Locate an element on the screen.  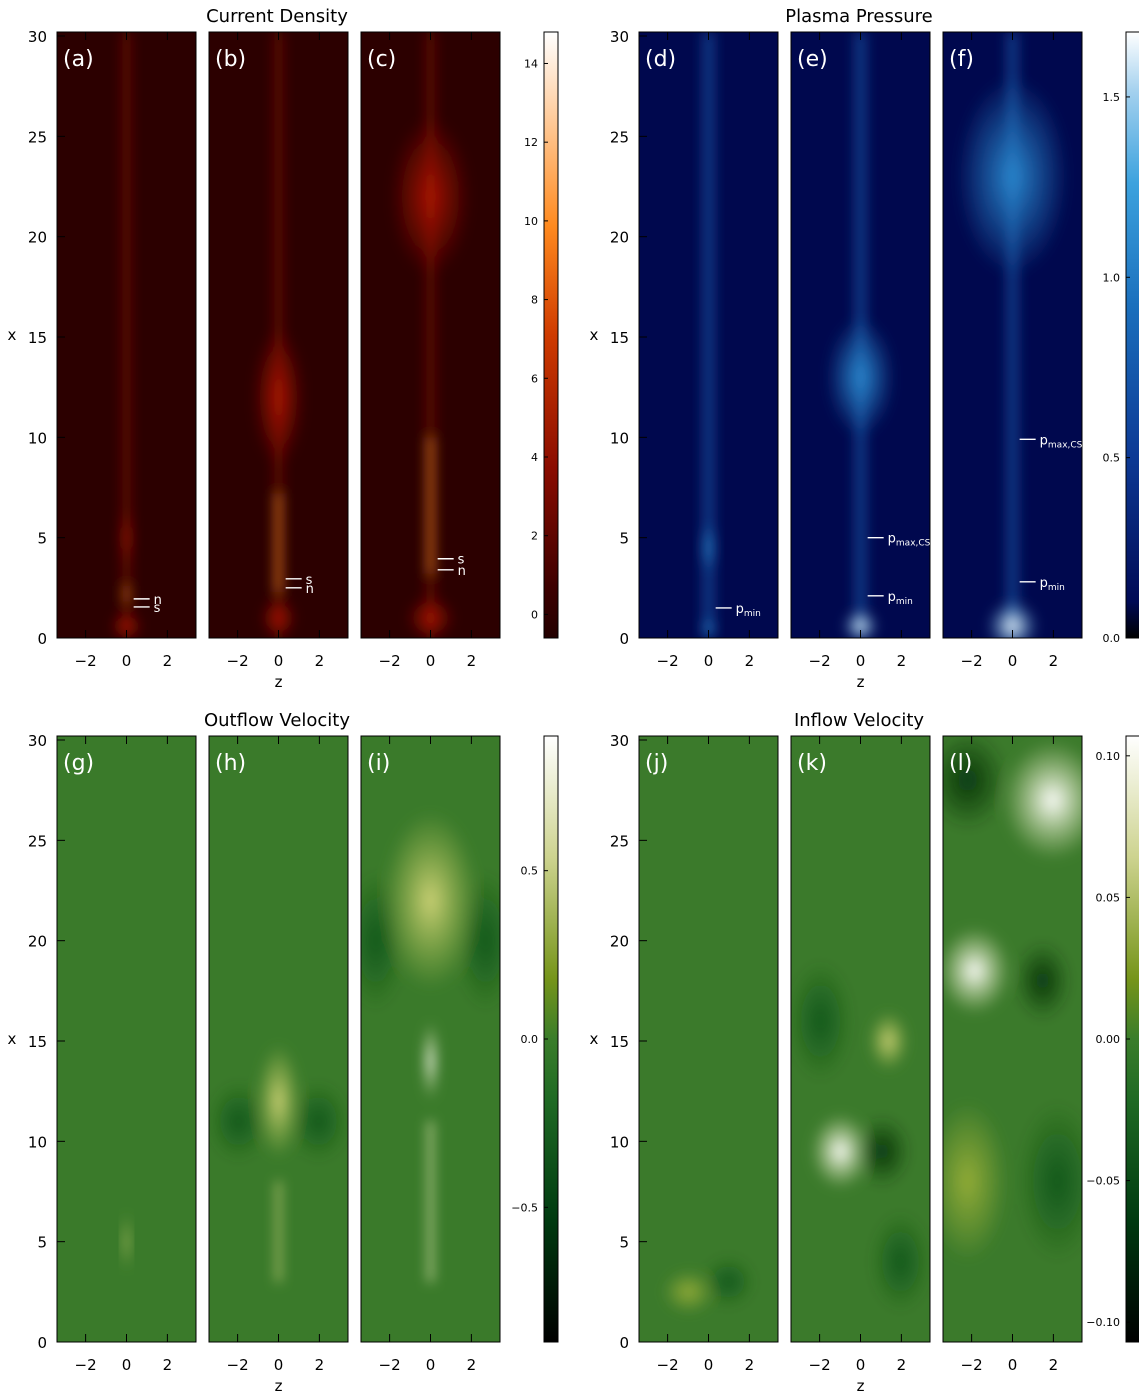
chart-title: Outflow Velocity is located at coordinates (277, 720).